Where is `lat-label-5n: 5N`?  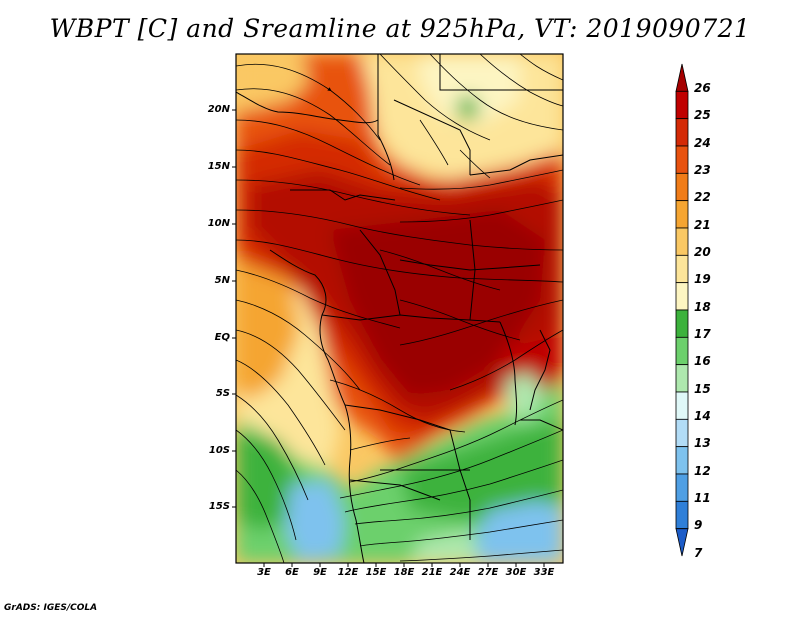 lat-label-5n: 5N is located at coordinates (222, 280).